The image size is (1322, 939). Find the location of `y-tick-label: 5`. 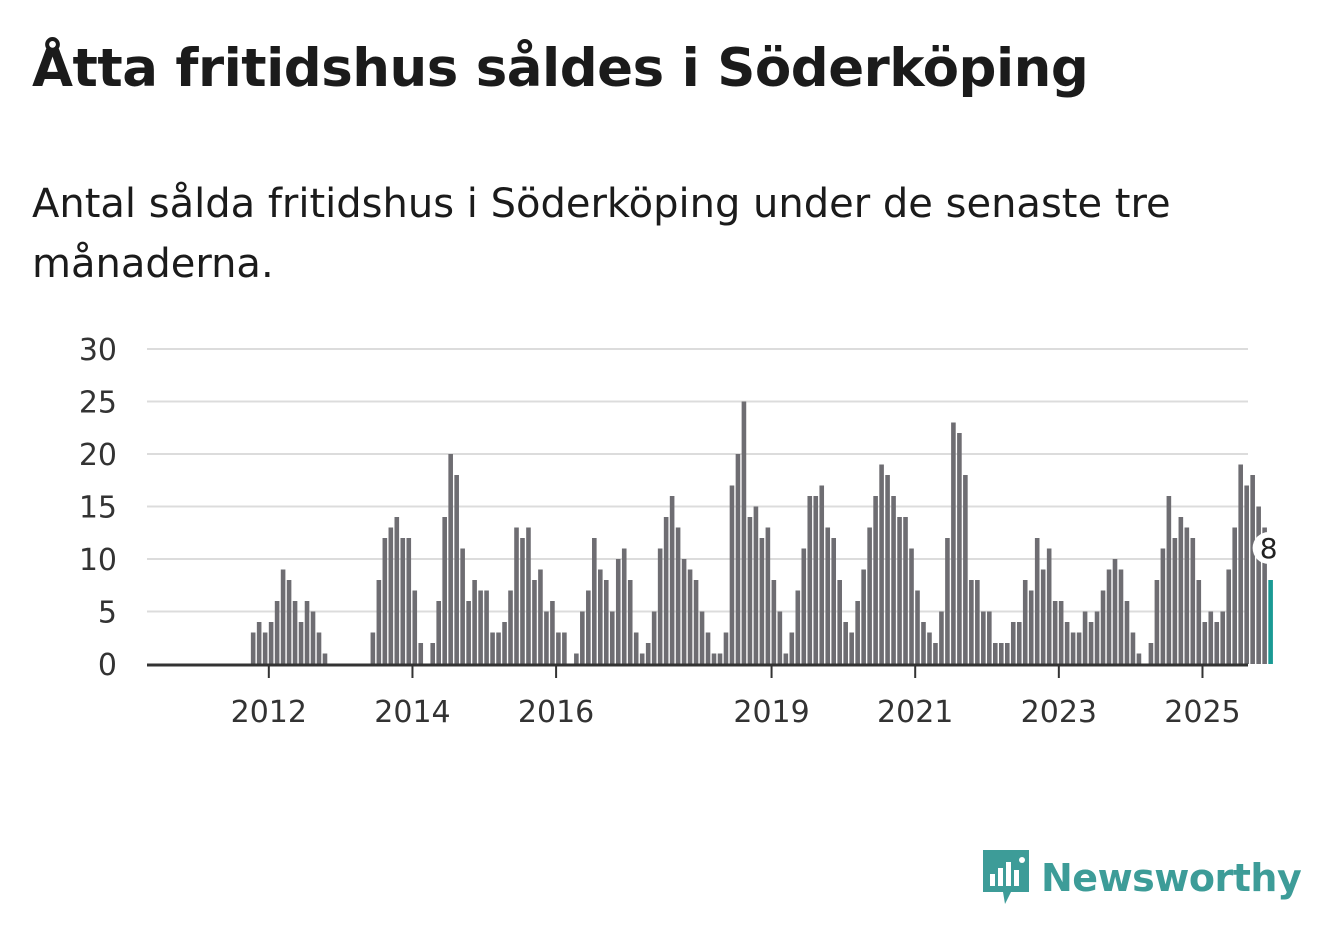

y-tick-label: 5 is located at coordinates (107, 613).